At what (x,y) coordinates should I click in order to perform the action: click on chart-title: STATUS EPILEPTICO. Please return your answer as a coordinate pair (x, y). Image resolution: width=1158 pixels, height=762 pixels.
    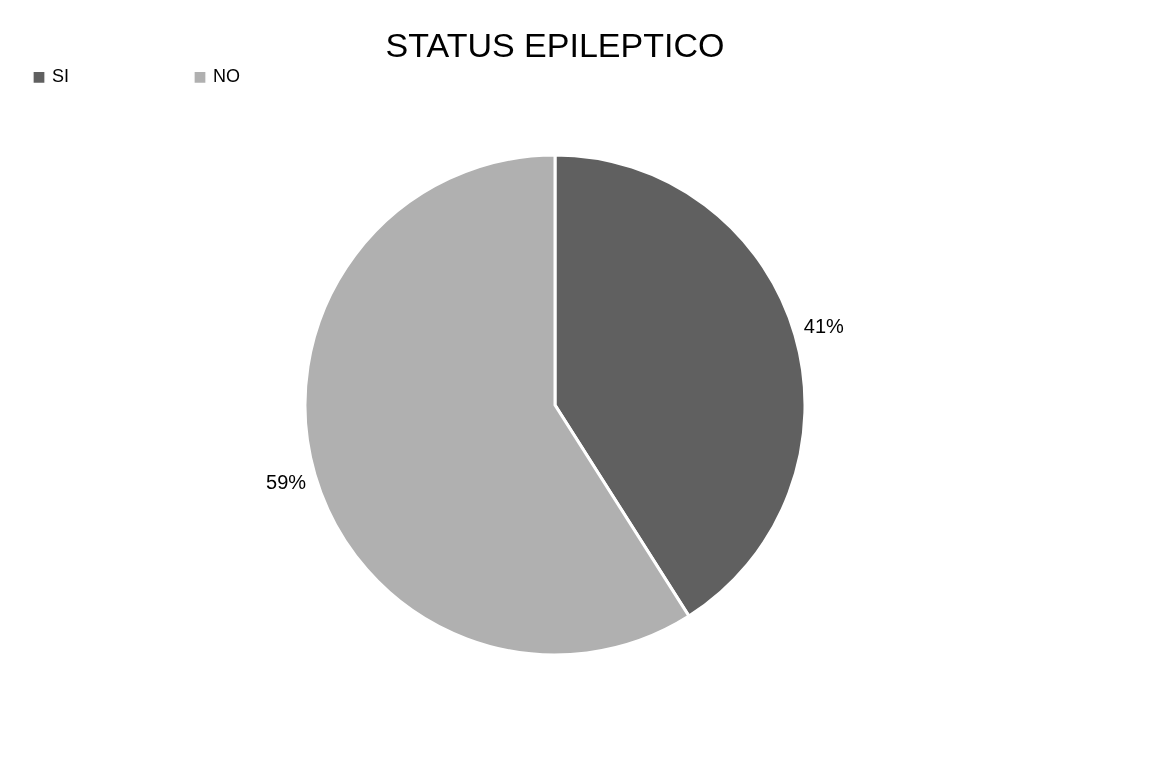
    Looking at the image, I should click on (555, 45).